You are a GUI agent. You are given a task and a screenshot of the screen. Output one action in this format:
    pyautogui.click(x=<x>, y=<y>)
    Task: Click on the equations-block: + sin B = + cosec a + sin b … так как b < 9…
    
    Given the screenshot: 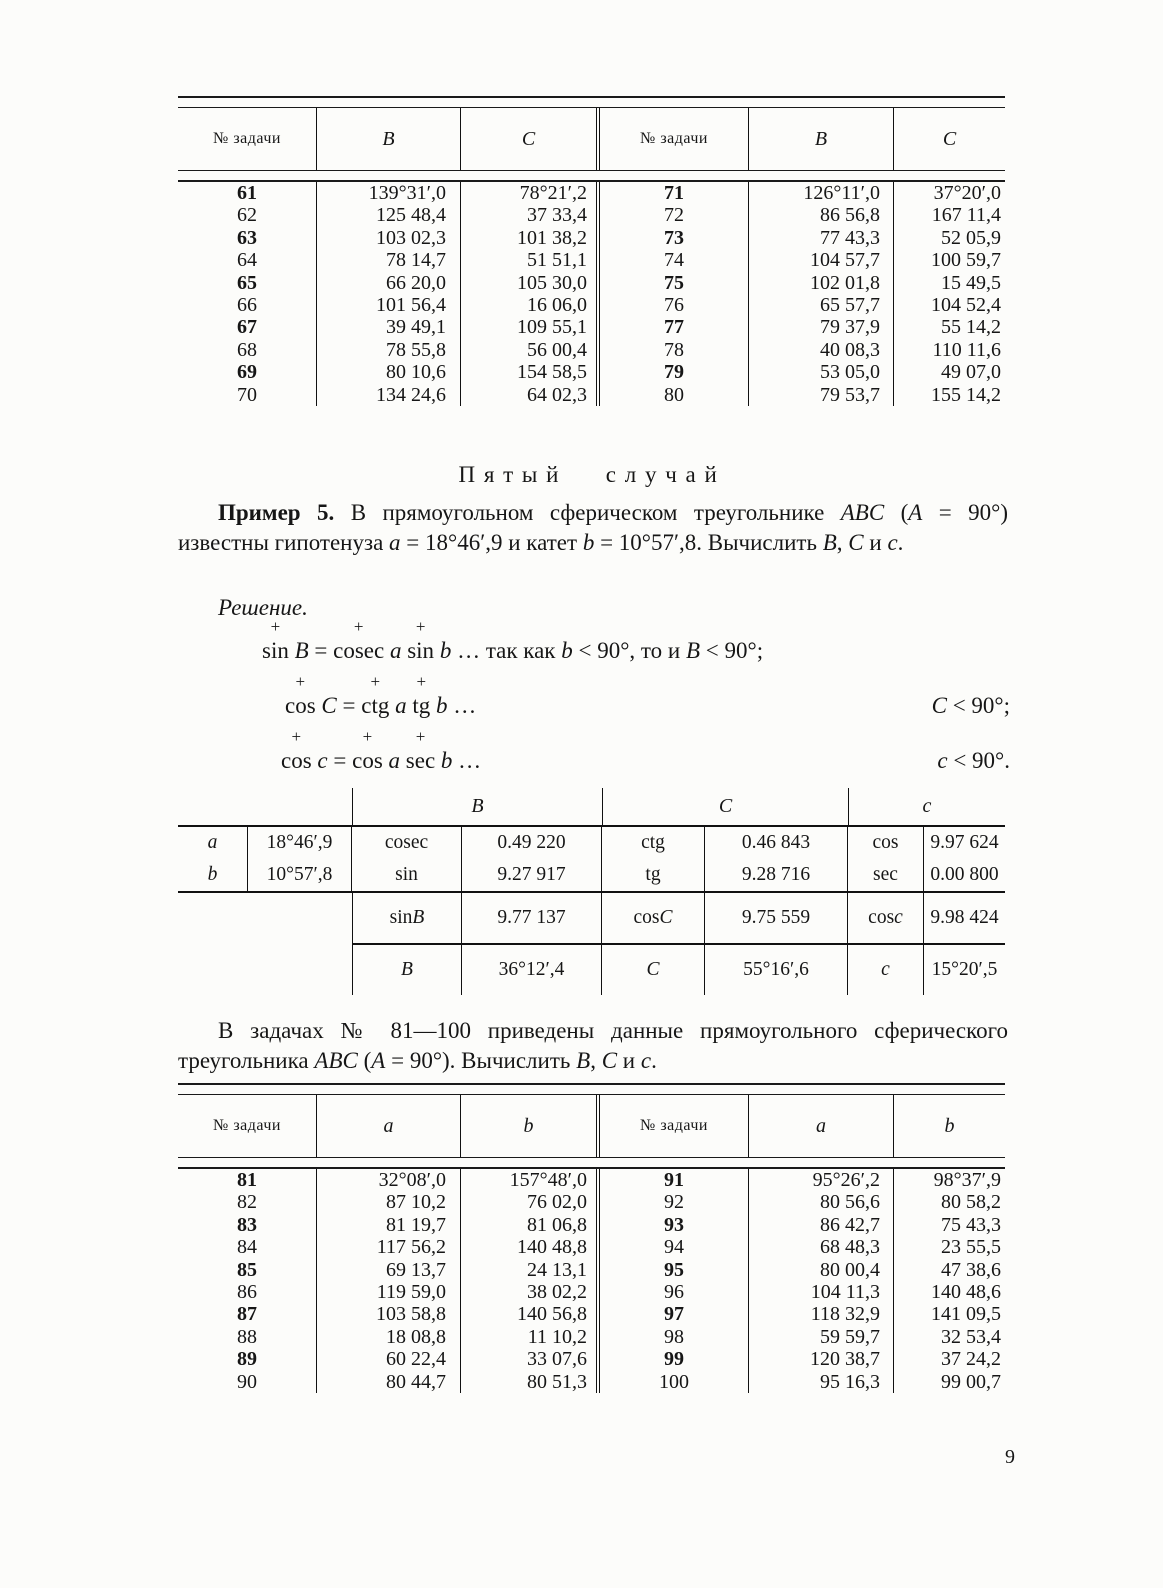 What is the action you would take?
    pyautogui.click(x=594, y=700)
    